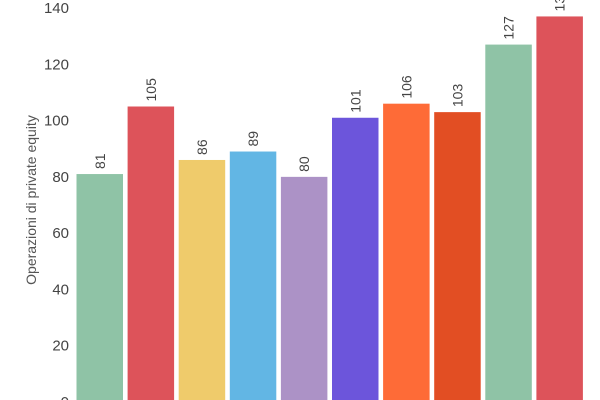 Image resolution: width=600 pixels, height=400 pixels. Describe the element at coordinates (560, 5) in the screenshot. I see `data-label: 137` at that location.